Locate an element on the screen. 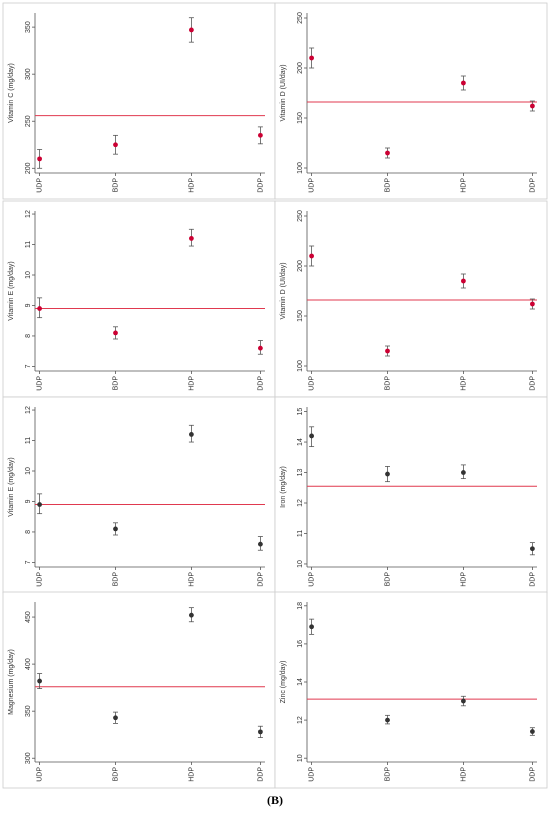 This screenshot has width=550, height=815. y-axis-title: Magnesium (mg/day) is located at coordinates (11, 682).